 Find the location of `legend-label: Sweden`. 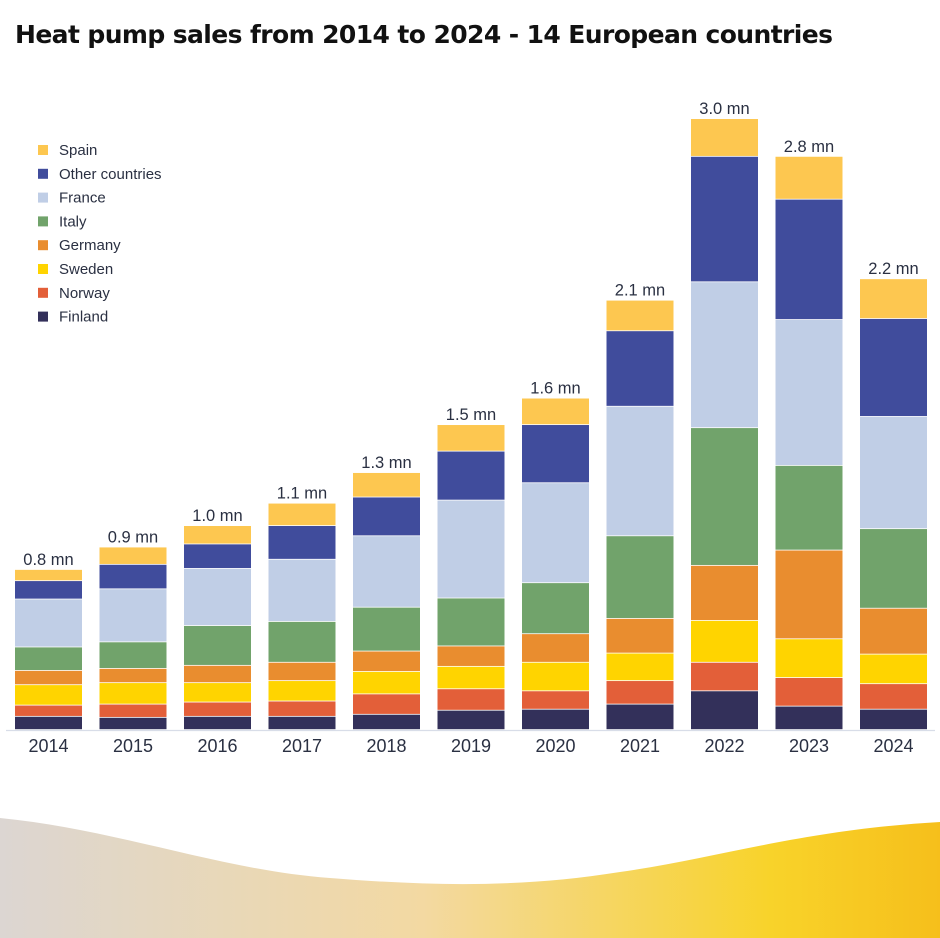

legend-label: Sweden is located at coordinates (86, 269).